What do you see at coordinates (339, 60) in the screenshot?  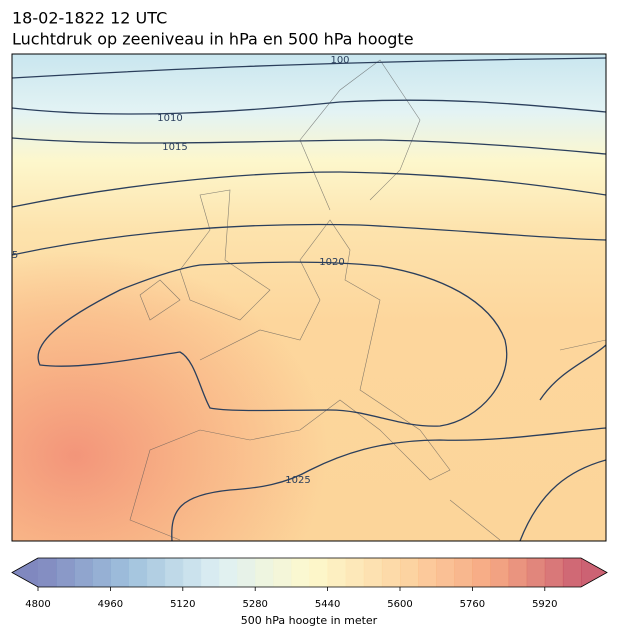 I see `contour-label: 100` at bounding box center [339, 60].